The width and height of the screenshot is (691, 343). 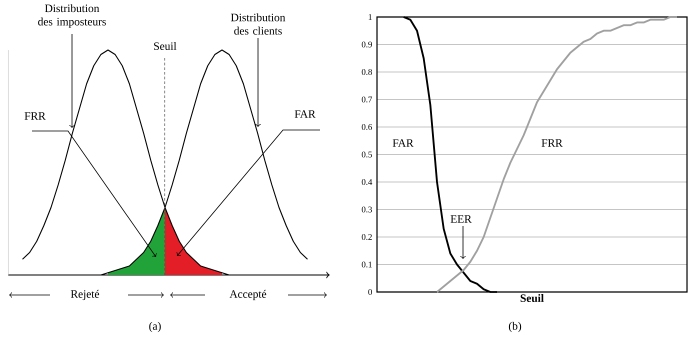 I want to click on y-tick-label: 1, so click(x=370, y=17).